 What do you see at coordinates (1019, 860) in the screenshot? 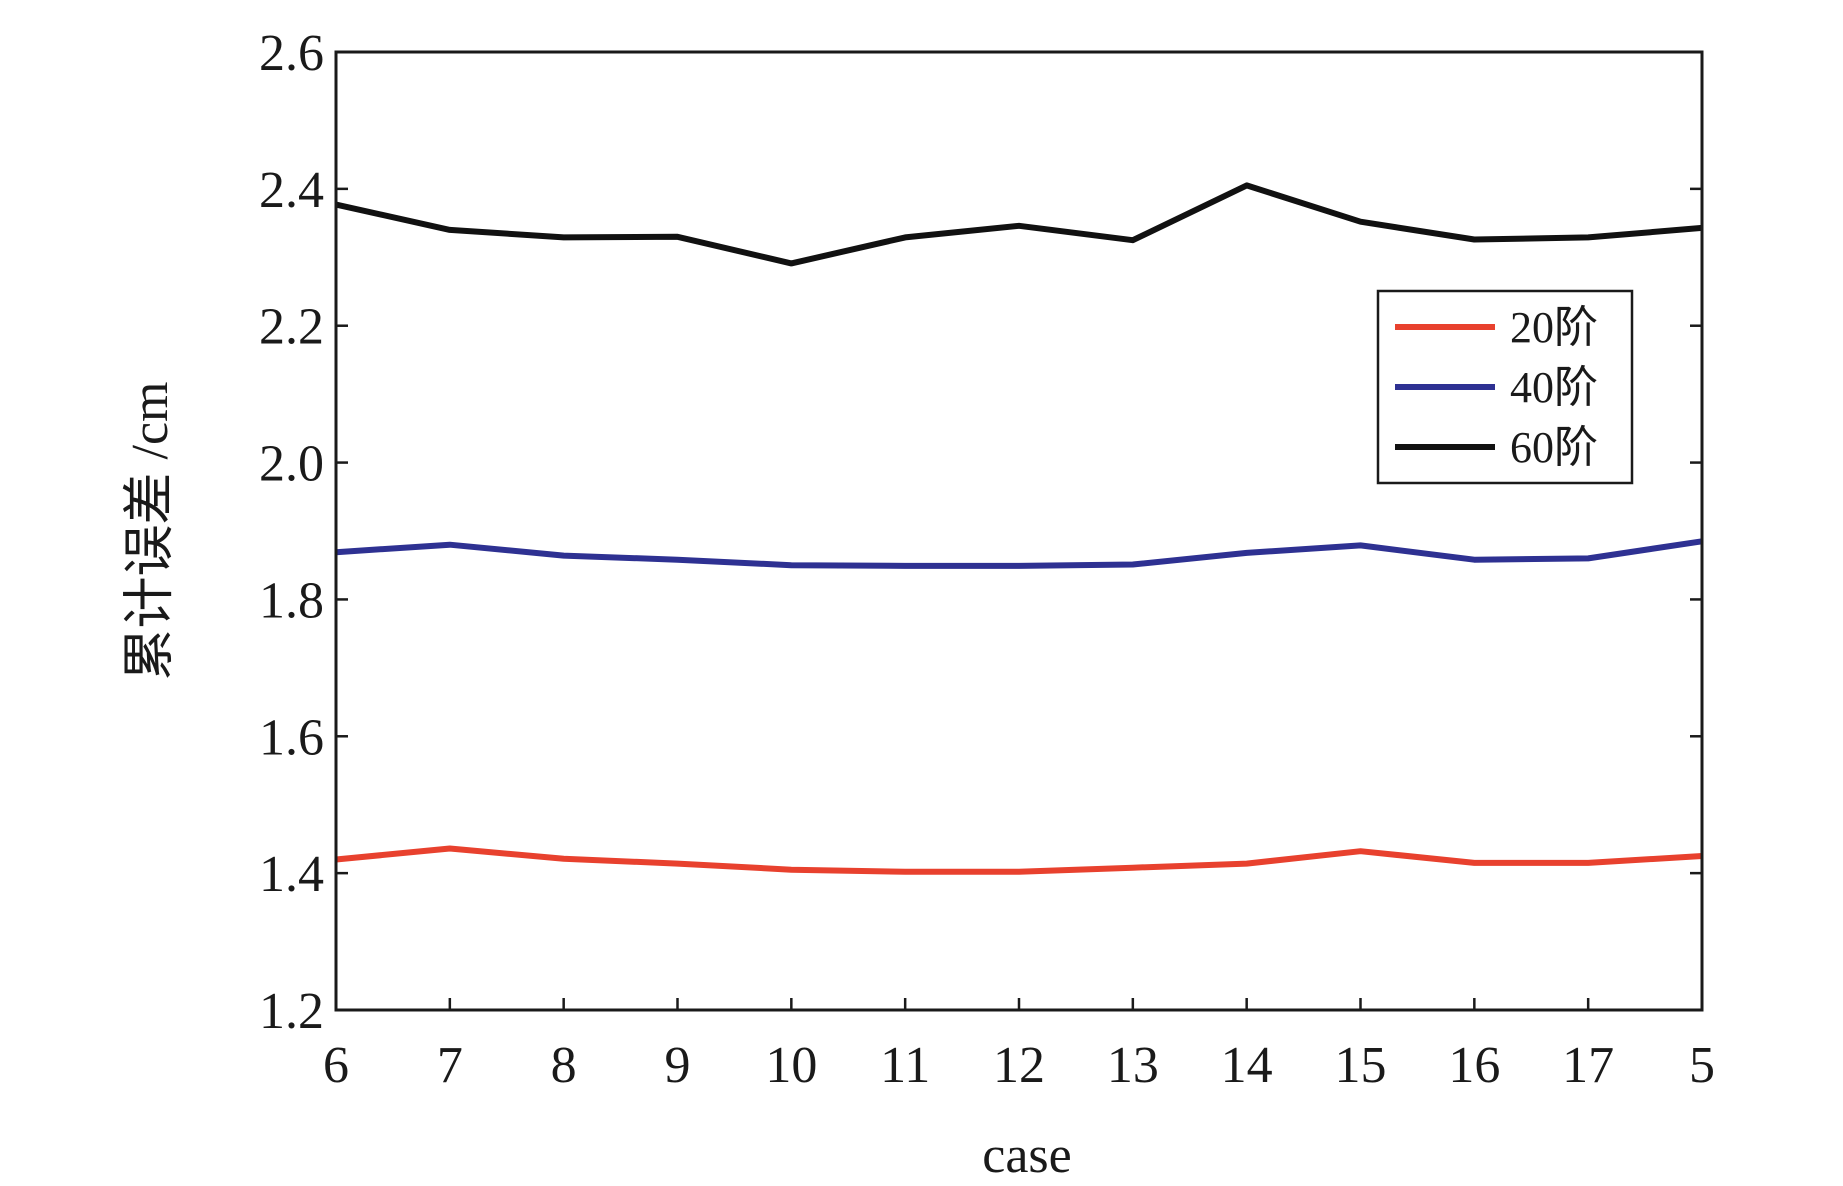
I see `series-20-line` at bounding box center [1019, 860].